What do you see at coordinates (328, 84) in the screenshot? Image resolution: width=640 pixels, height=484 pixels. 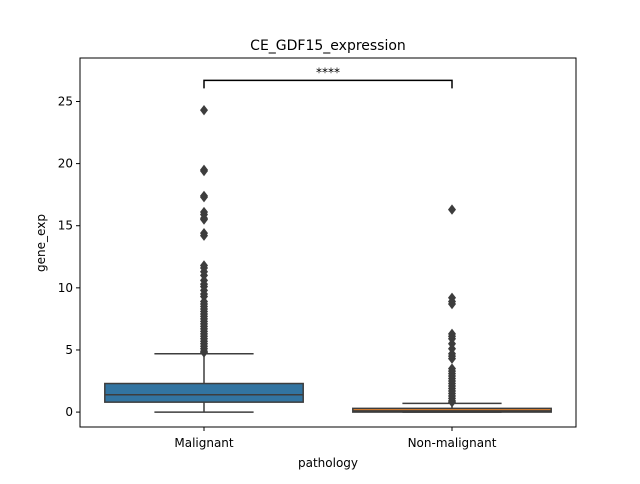 I see `significance-bracket` at bounding box center [328, 84].